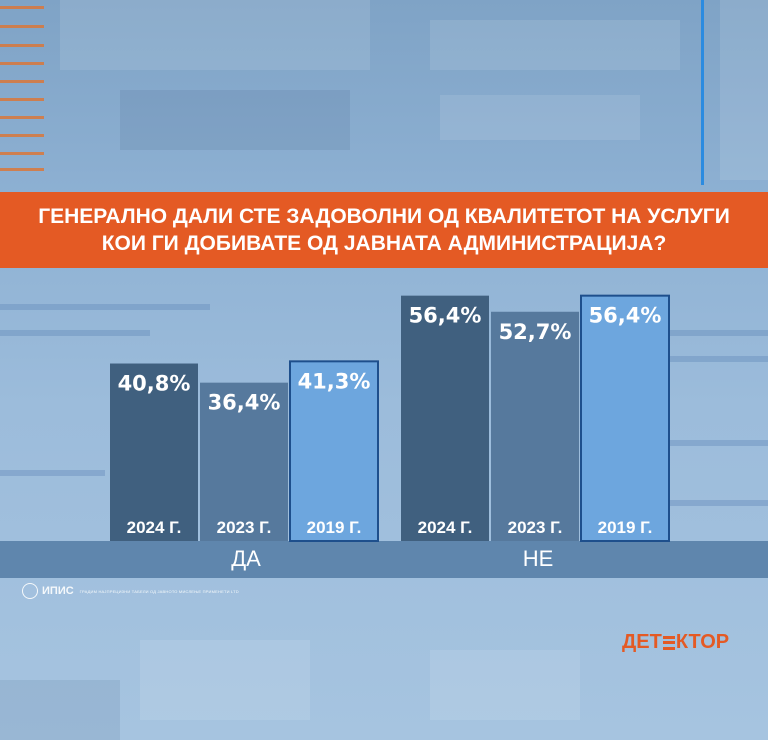 This screenshot has height=740, width=768. I want to click on category-label-ne: НЕ, so click(538, 558).